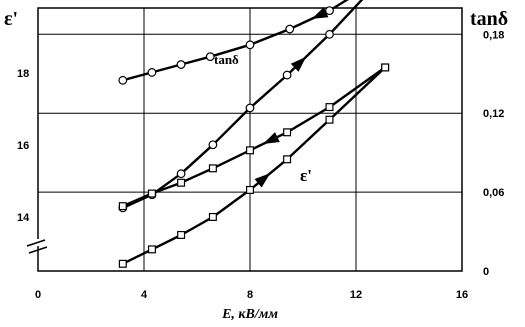 This screenshot has height=327, width=525. What do you see at coordinates (23, 146) in the screenshot?
I see `y-left-tick-label: 16` at bounding box center [23, 146].